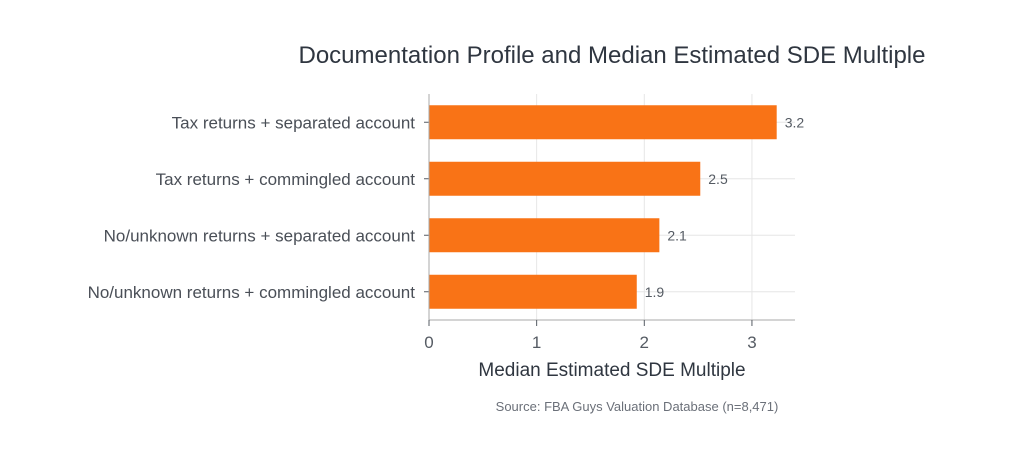 This screenshot has height=459, width=1013. Describe the element at coordinates (718, 179) in the screenshot. I see `value-label-1: 2.5` at that location.